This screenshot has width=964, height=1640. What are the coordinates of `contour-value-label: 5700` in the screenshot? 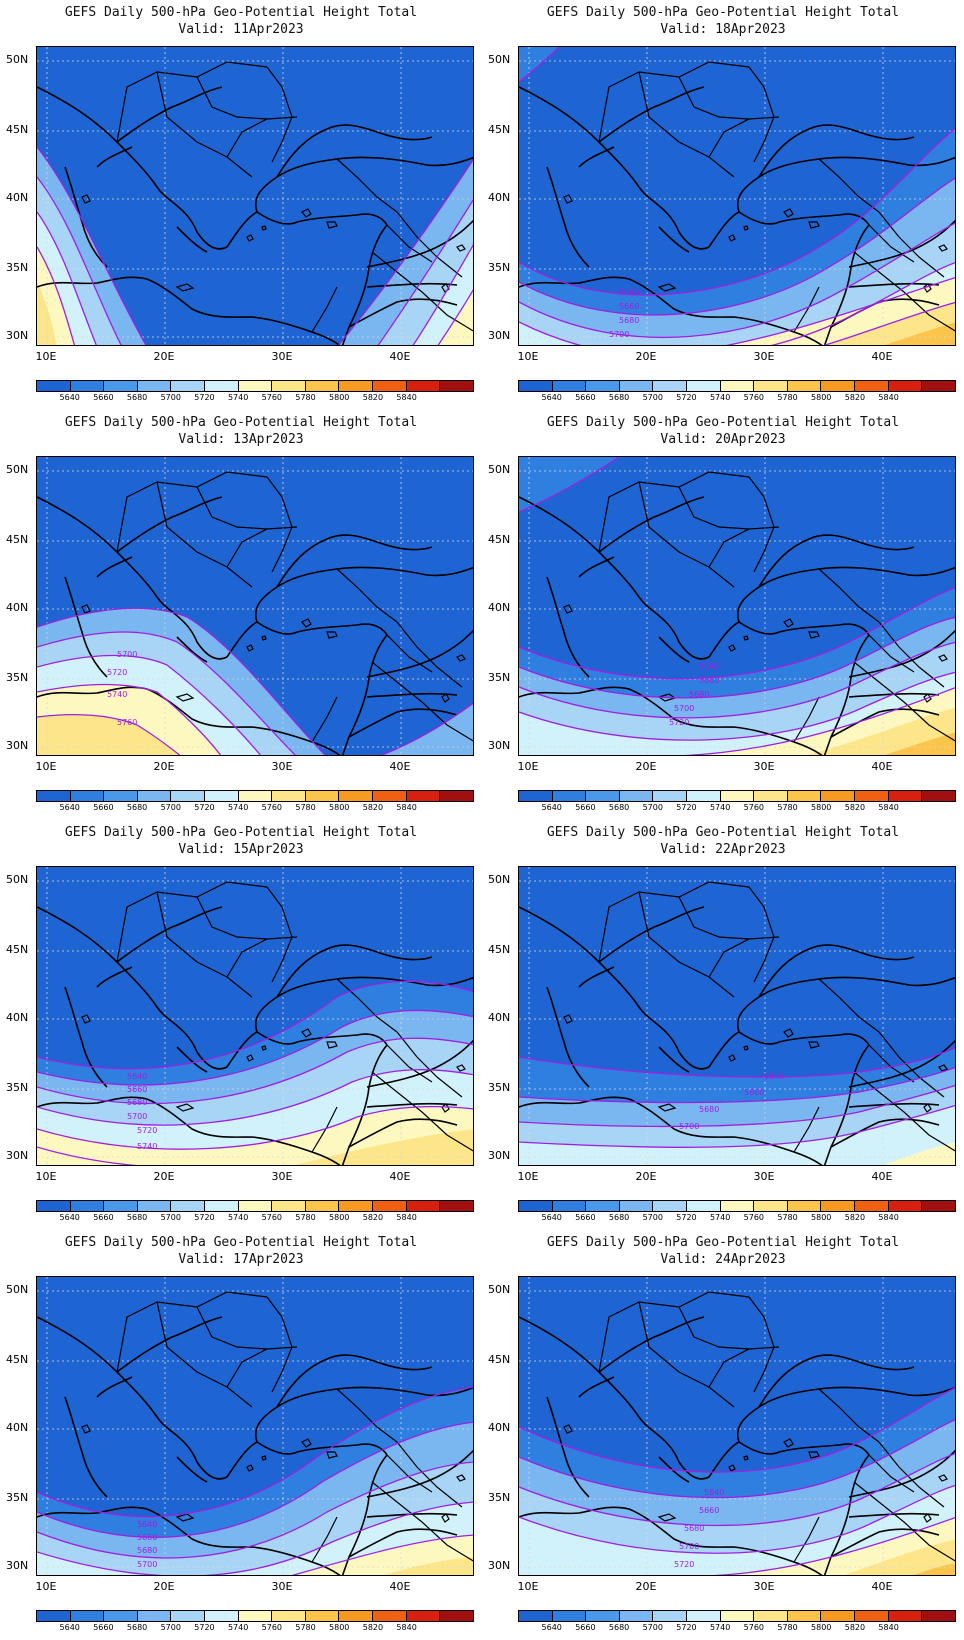 It's located at (127, 654).